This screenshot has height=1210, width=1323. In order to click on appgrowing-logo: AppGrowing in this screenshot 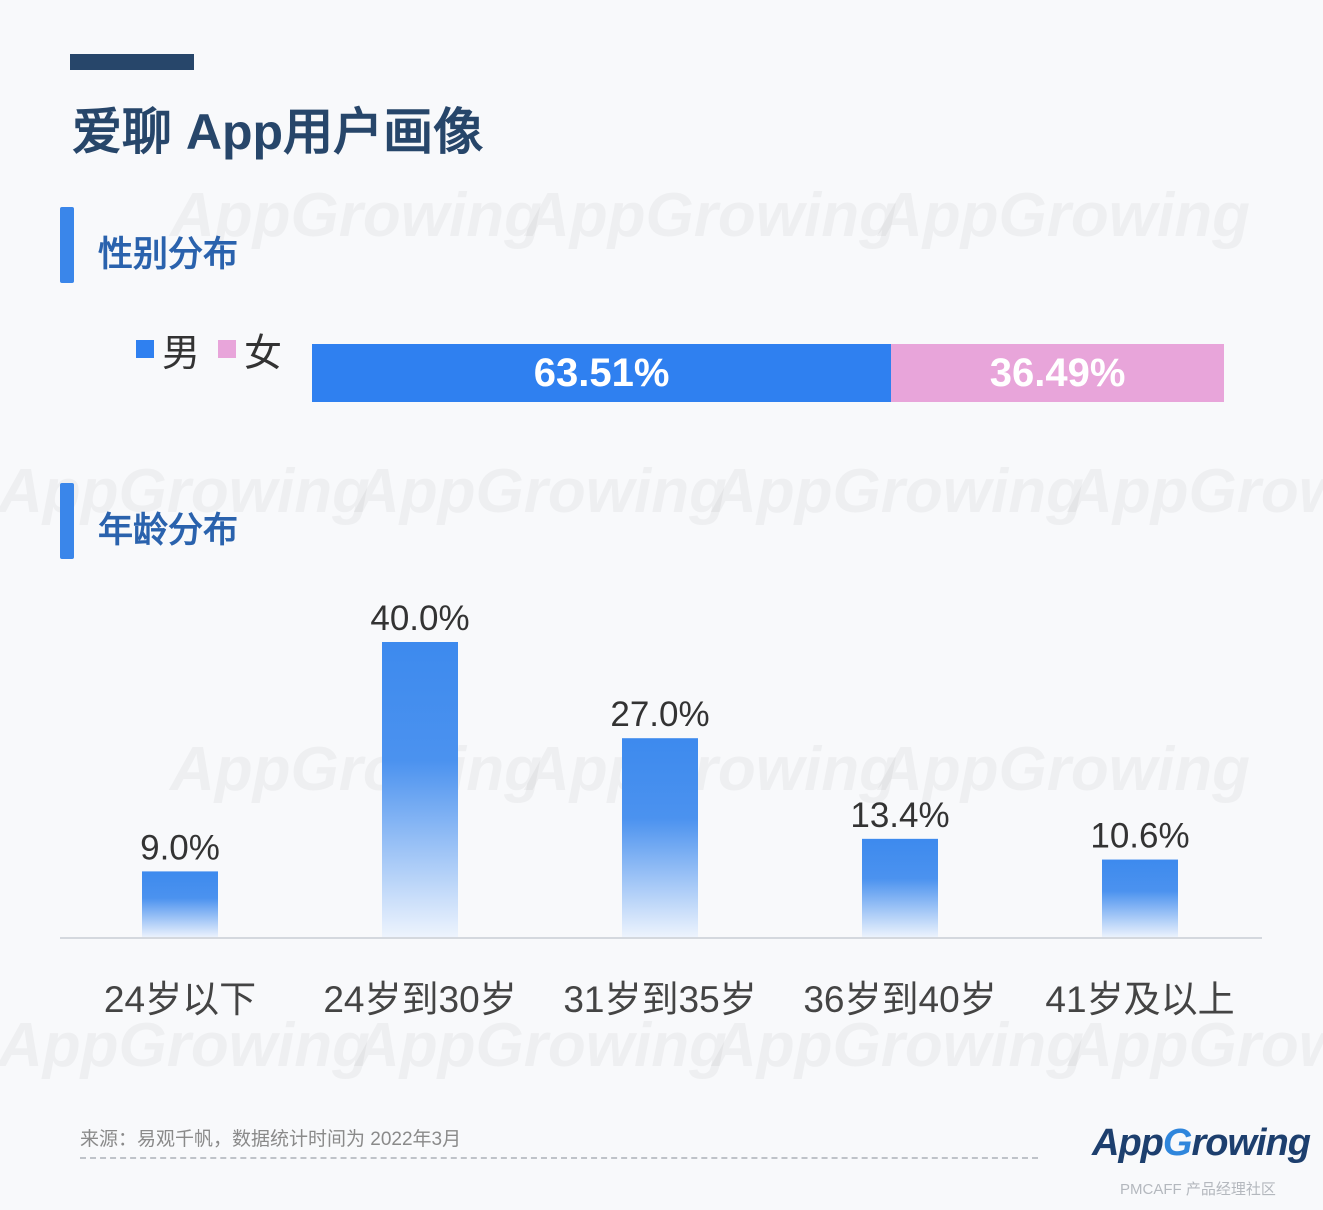, I will do `click(1201, 1143)`.